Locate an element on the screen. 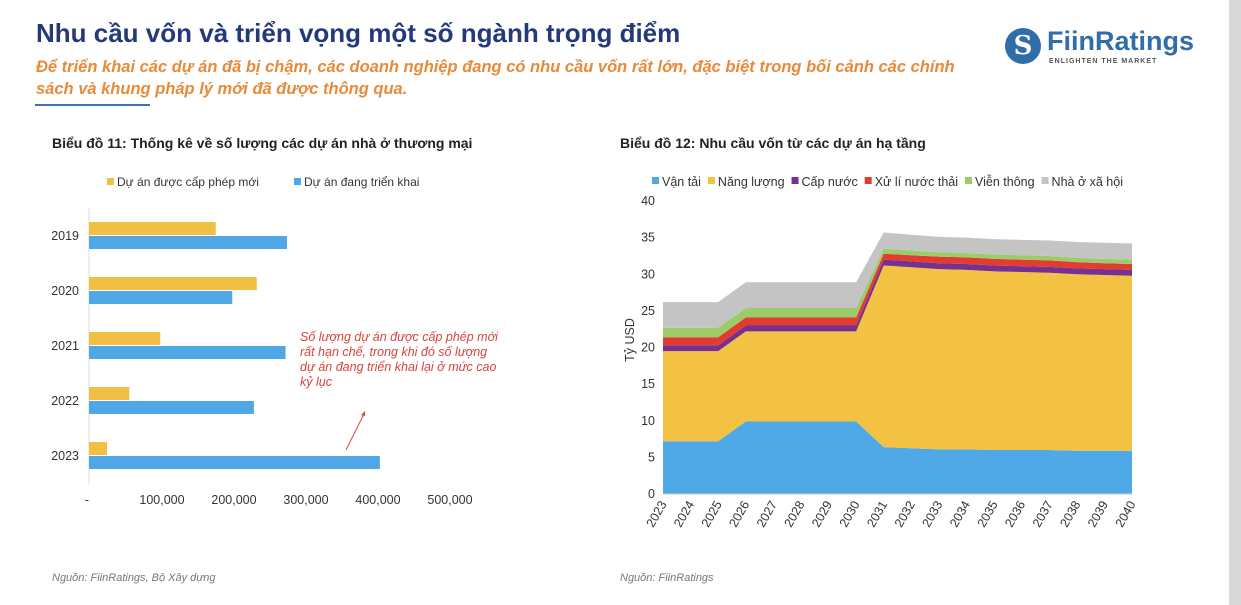 The image size is (1241, 605). legend-label-5: Nhà ở xã hội is located at coordinates (1087, 182).